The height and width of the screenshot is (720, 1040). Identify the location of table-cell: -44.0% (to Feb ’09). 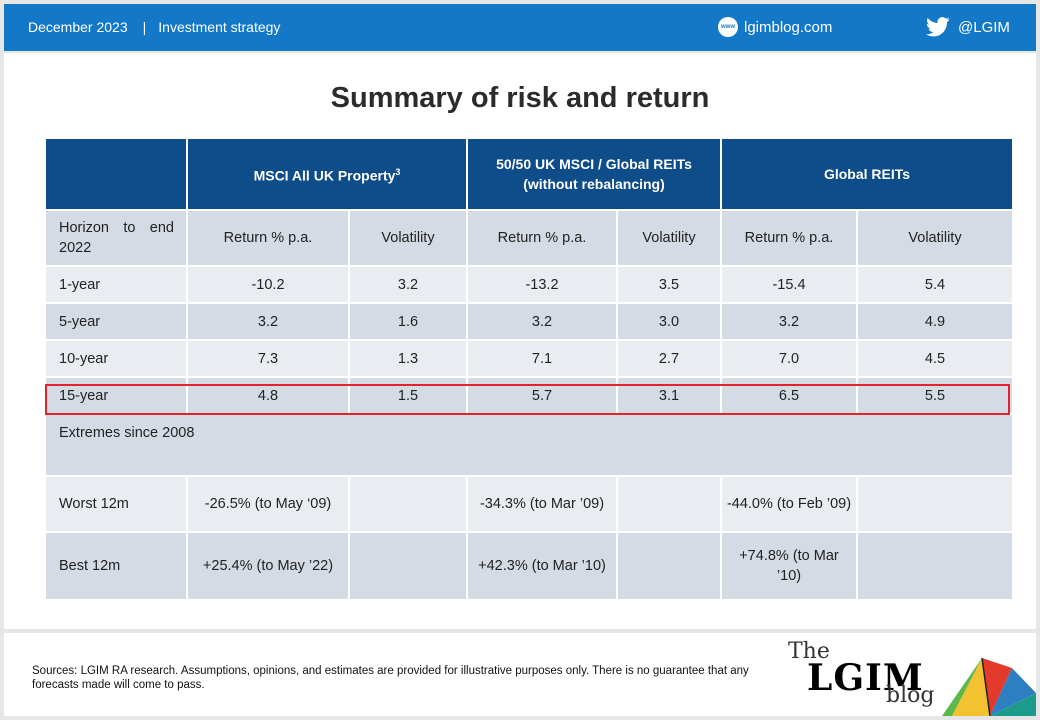
(789, 504).